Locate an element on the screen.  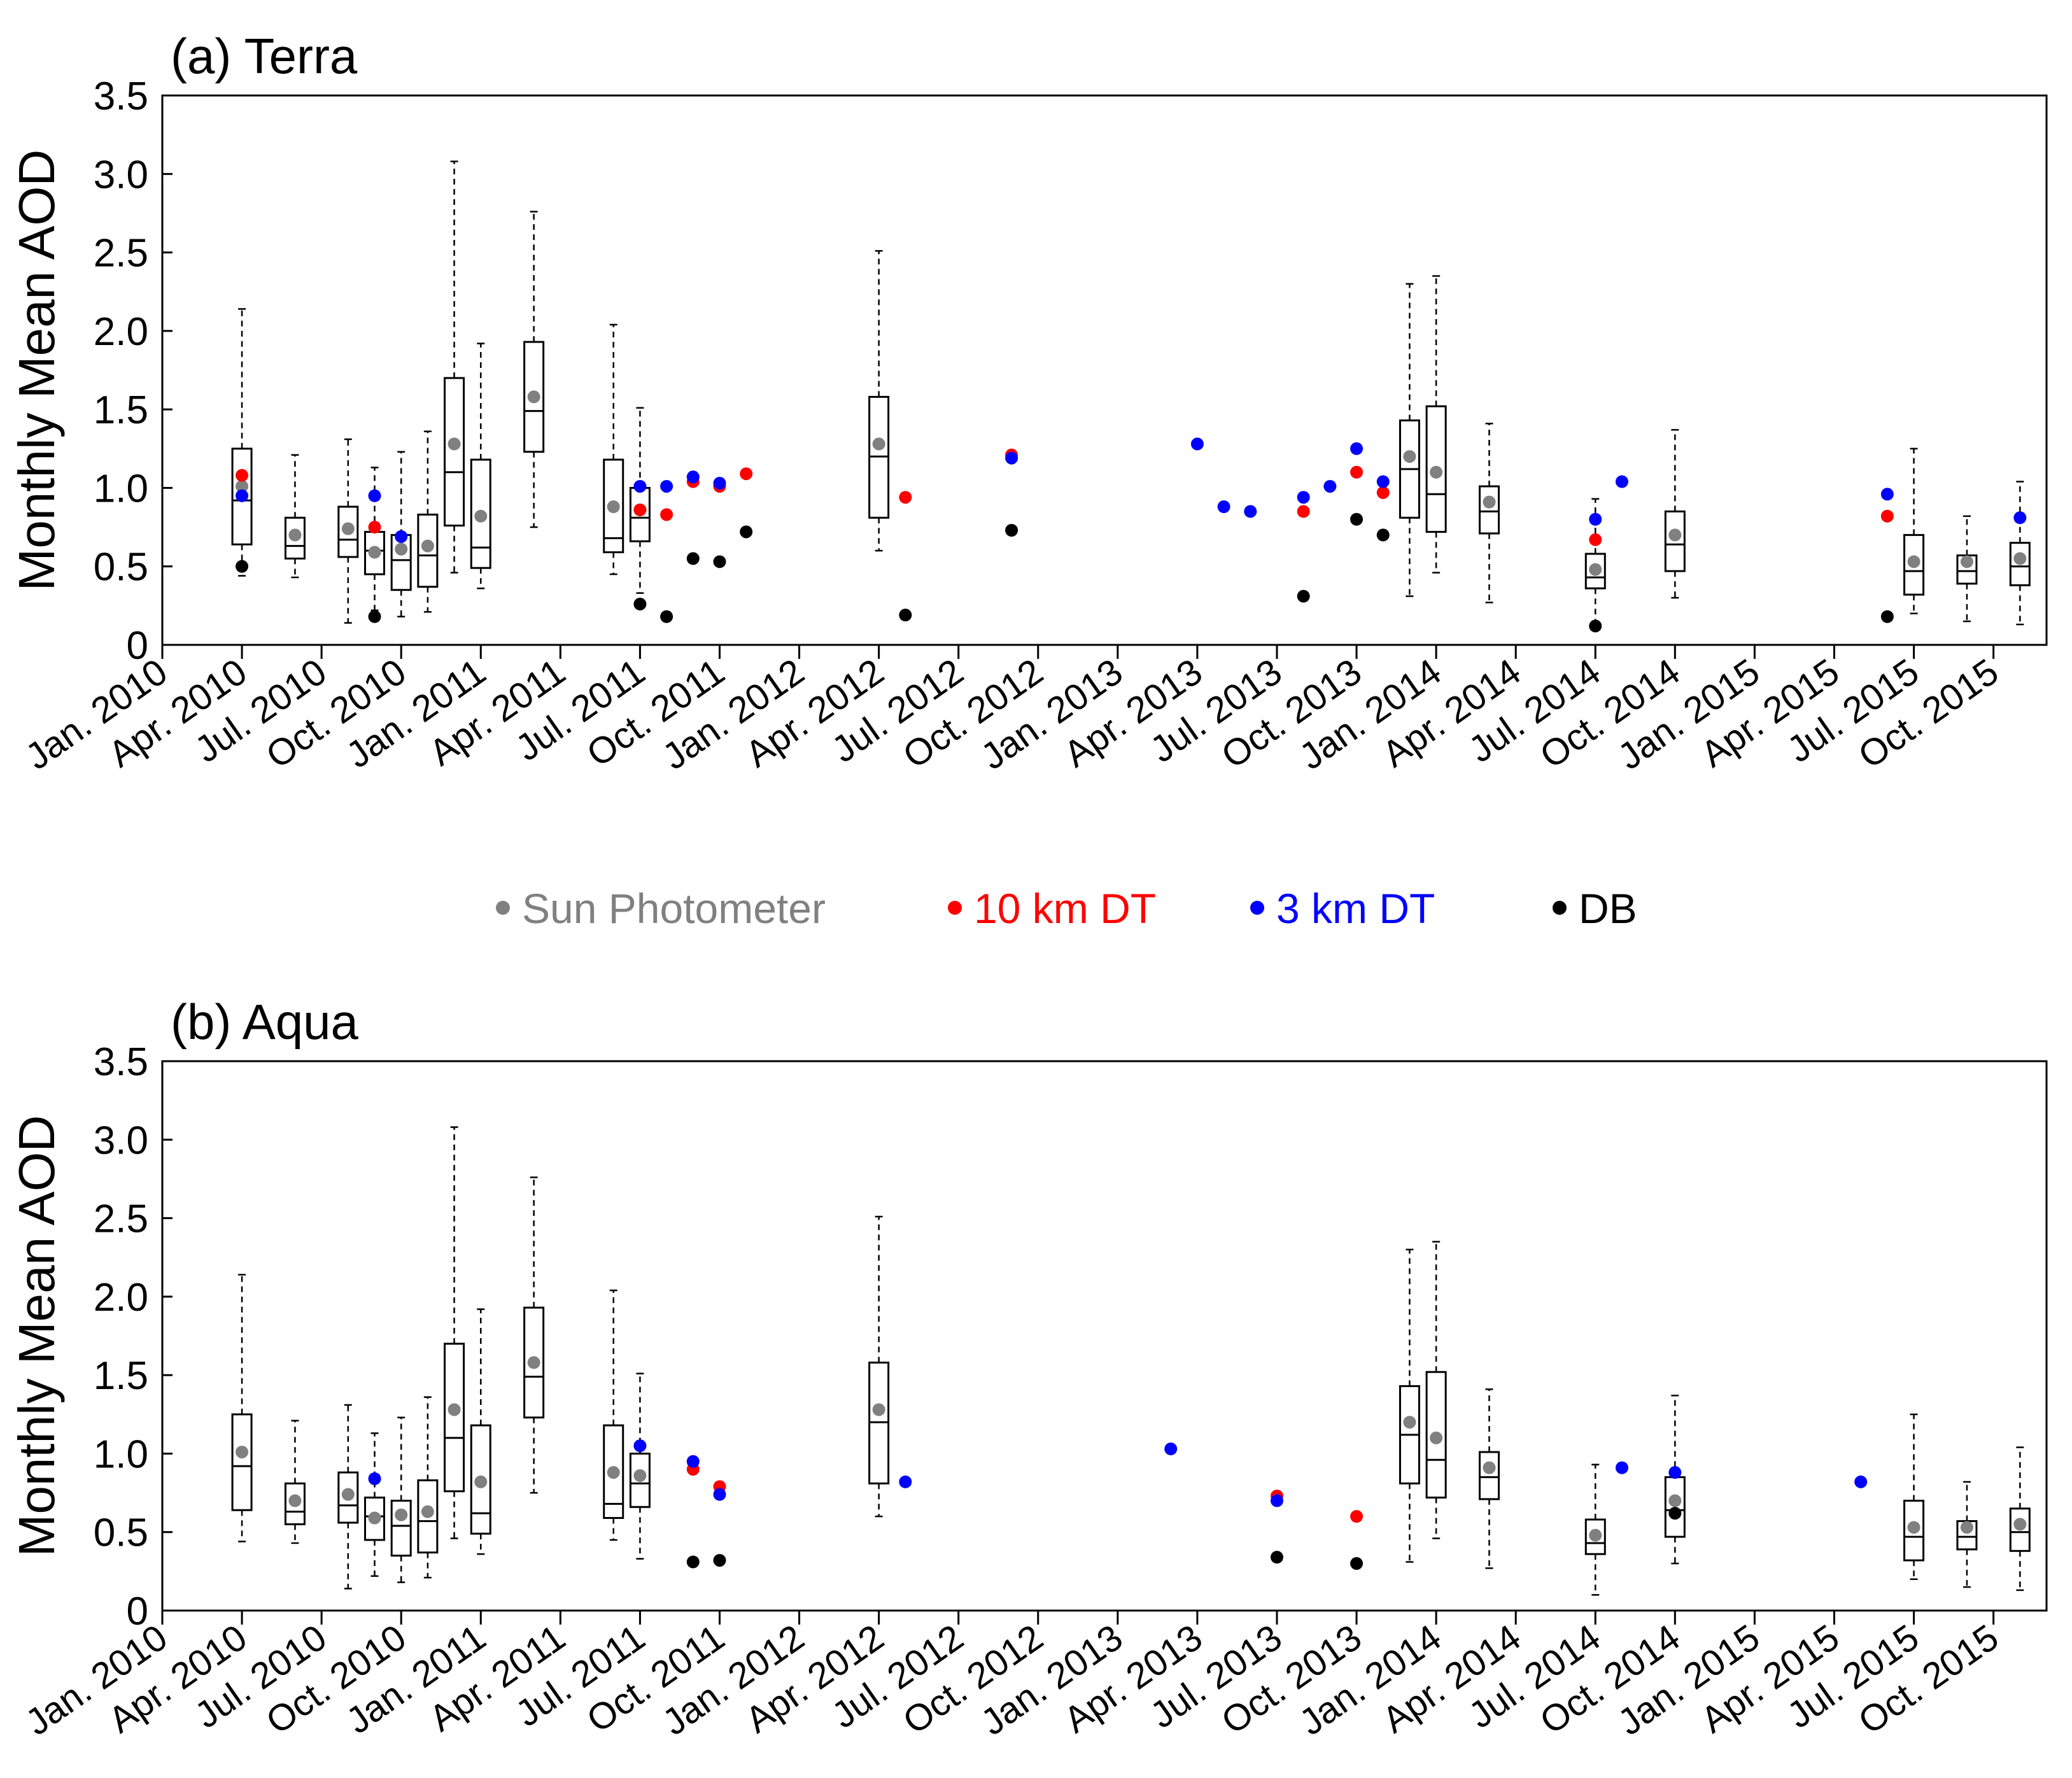
y-tick-label: 1.5 is located at coordinates (121, 410).